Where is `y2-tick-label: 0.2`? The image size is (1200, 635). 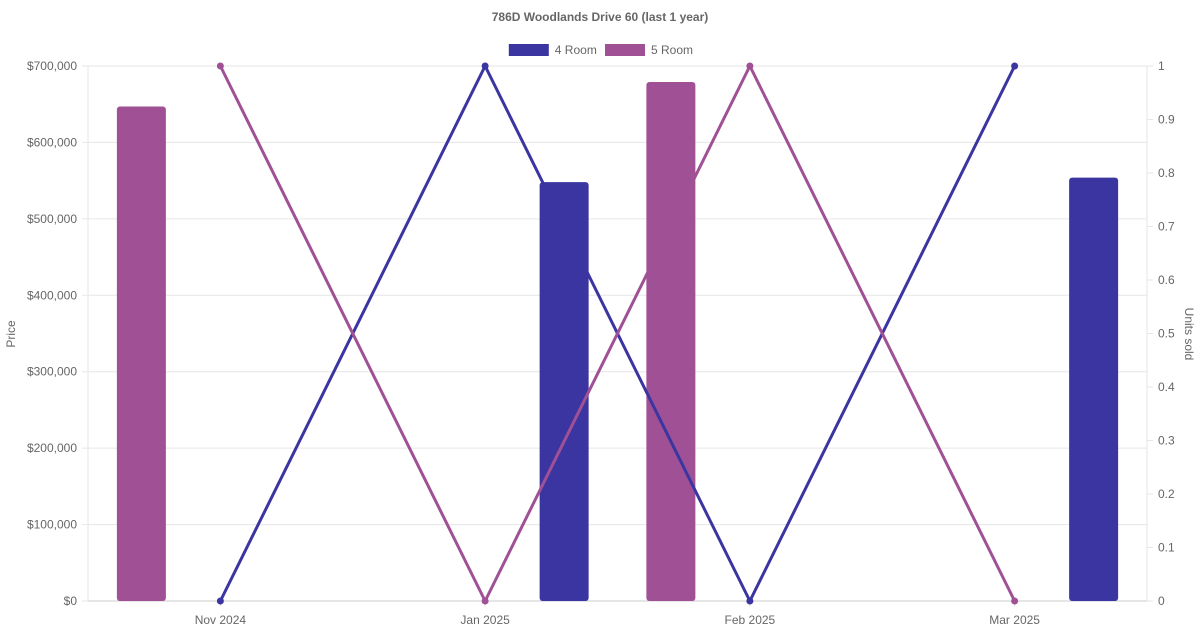
y2-tick-label: 0.2 is located at coordinates (1166, 494).